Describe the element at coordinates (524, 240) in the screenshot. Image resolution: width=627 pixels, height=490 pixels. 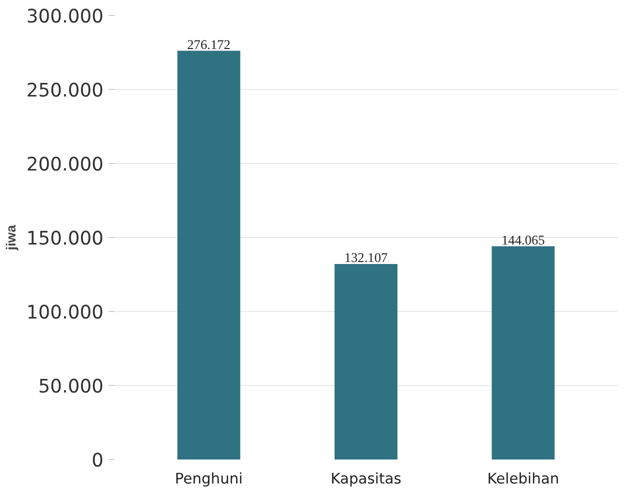
I see `data-label: 144.065` at that location.